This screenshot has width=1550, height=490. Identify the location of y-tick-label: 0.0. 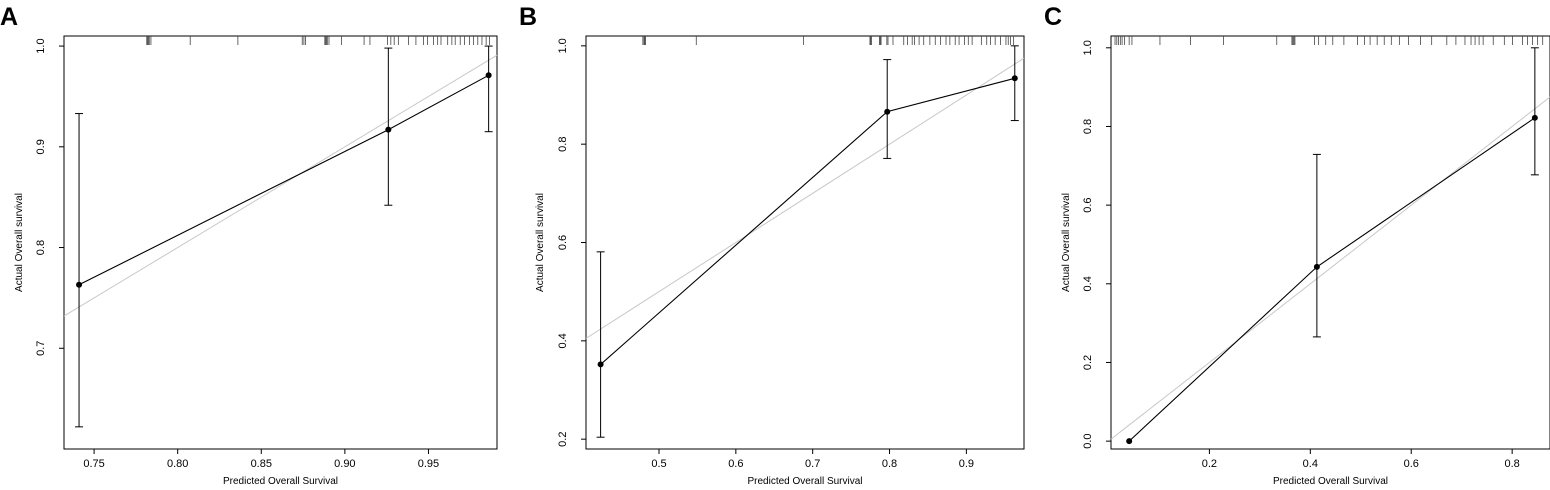
(1088, 440).